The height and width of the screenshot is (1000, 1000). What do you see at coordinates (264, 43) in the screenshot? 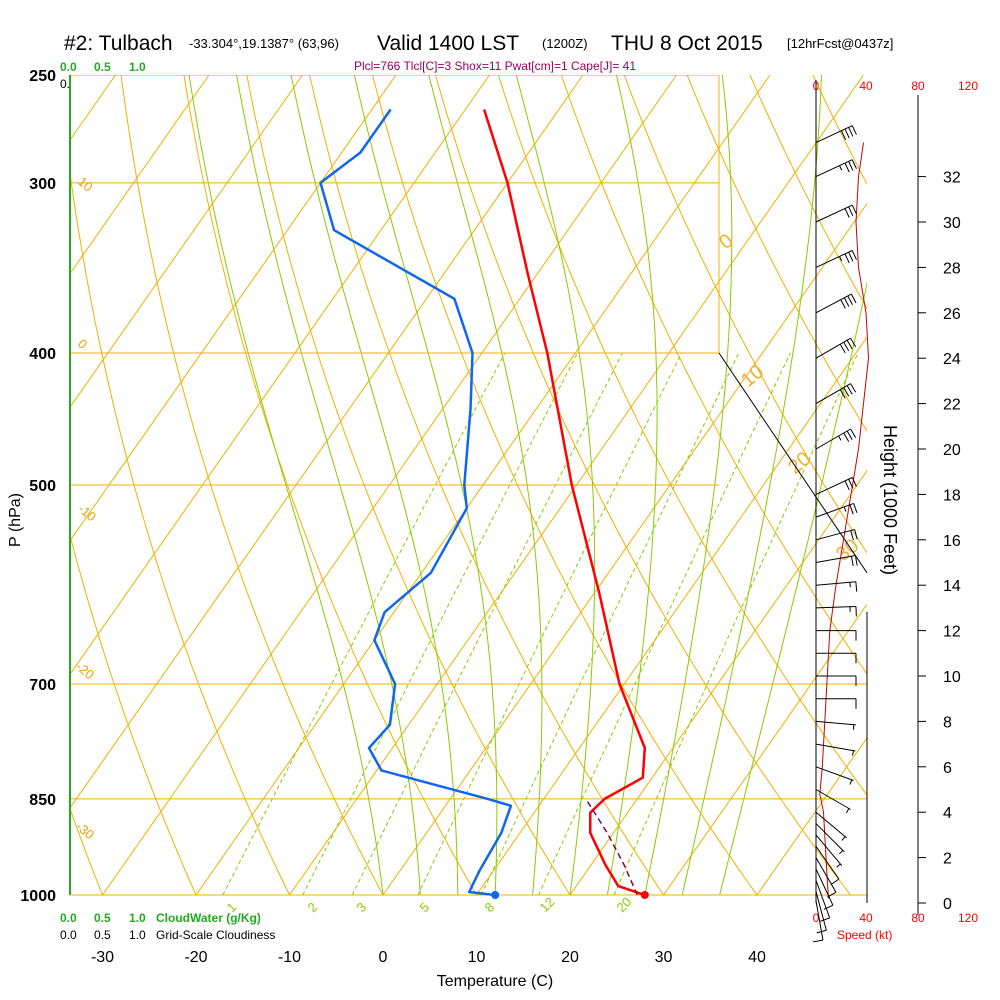
I see `station-coords: -33.304°,19.1387° (63,96)` at bounding box center [264, 43].